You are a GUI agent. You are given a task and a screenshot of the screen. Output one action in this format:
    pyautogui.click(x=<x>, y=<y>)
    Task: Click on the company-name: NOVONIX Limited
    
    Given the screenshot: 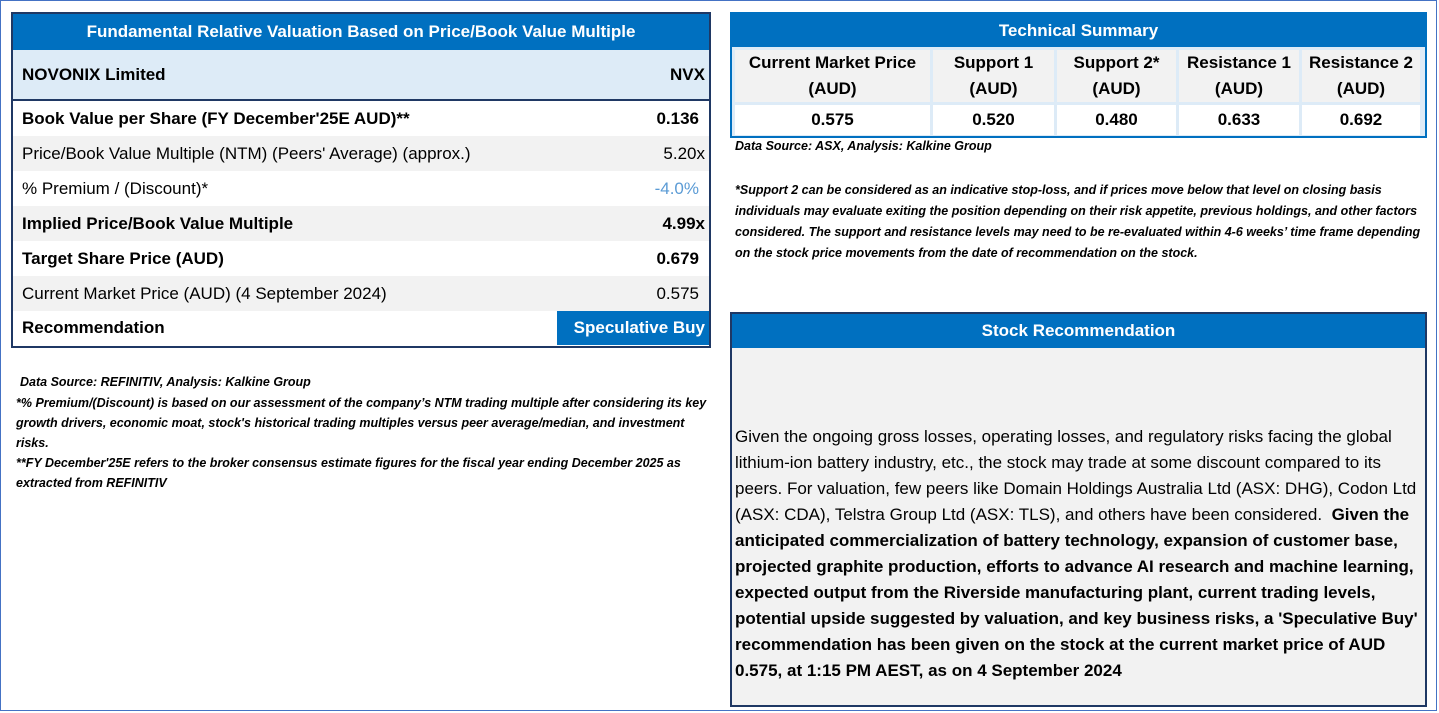 What is the action you would take?
    pyautogui.click(x=94, y=74)
    